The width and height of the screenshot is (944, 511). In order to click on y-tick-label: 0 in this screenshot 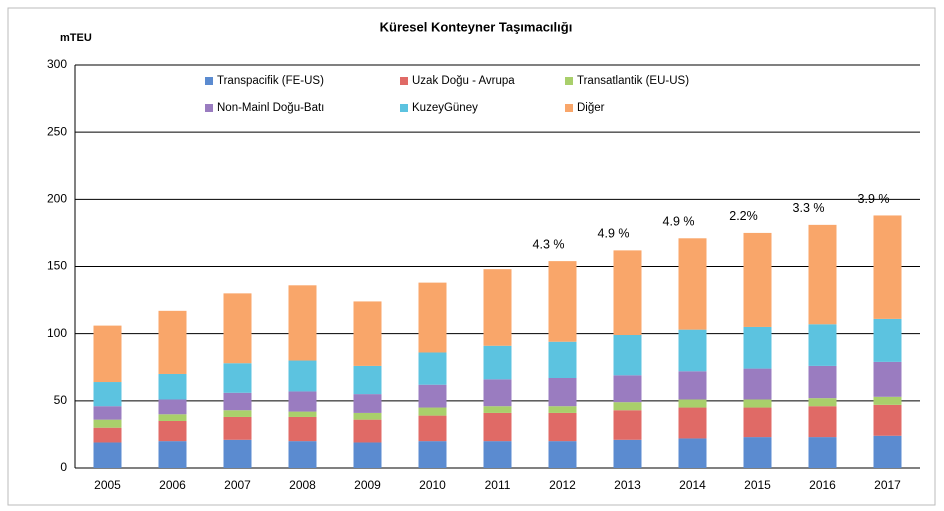, I will do `click(63, 467)`.